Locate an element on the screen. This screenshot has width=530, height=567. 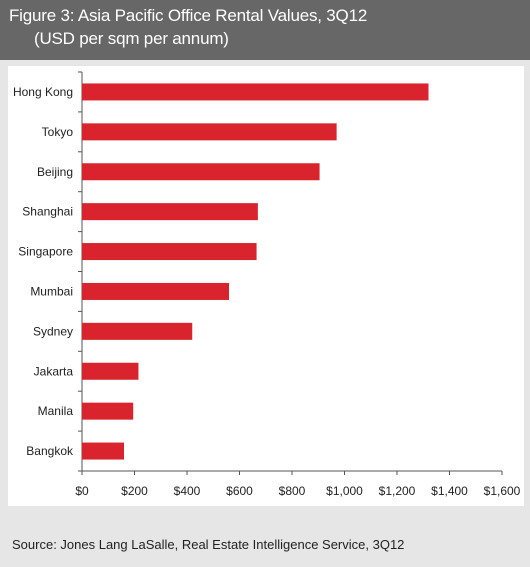
chart-subtitle: (USD per sqm per annum) is located at coordinates (131, 38).